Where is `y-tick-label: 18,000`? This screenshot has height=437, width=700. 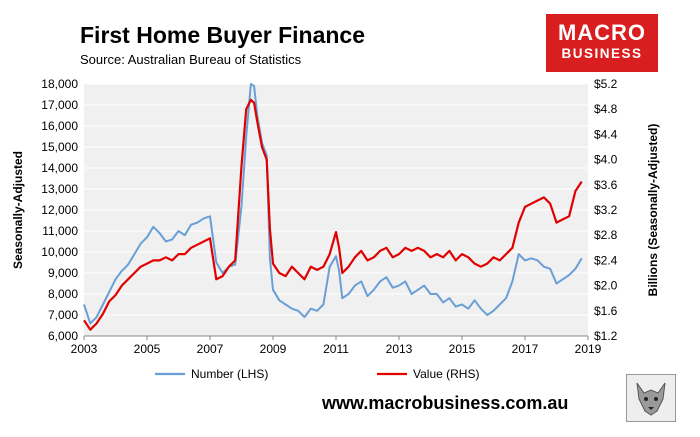
y-tick-label: 18,000 is located at coordinates (59, 84).